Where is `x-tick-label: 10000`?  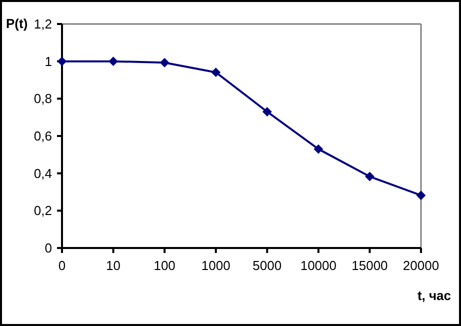 x-tick-label: 10000 is located at coordinates (318, 265).